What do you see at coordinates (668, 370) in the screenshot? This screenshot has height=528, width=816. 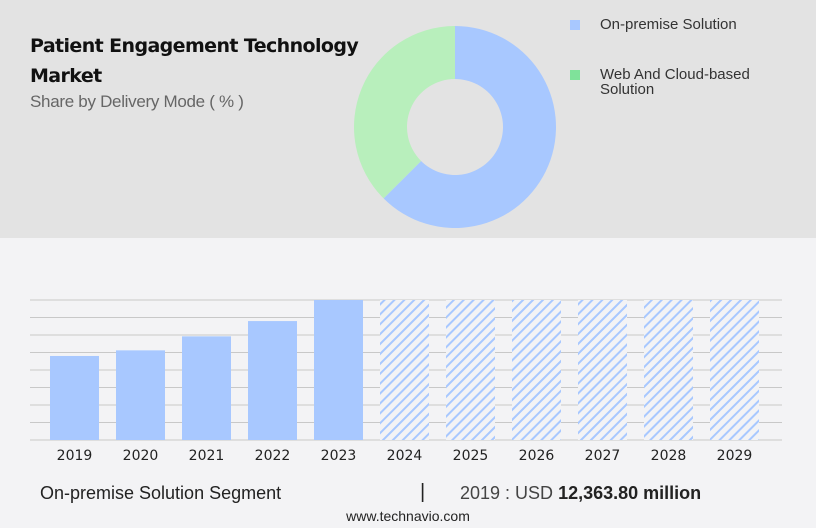 I see `bar-forecast-2028` at bounding box center [668, 370].